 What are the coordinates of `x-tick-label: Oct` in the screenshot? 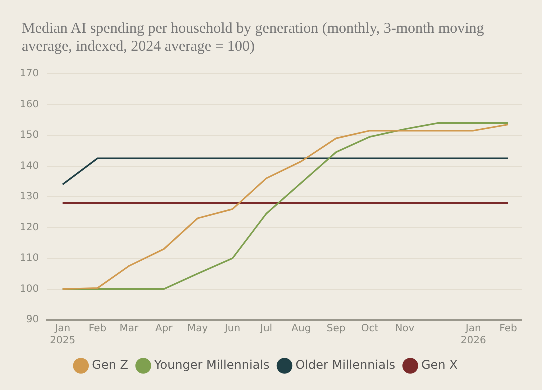 It's located at (370, 329).